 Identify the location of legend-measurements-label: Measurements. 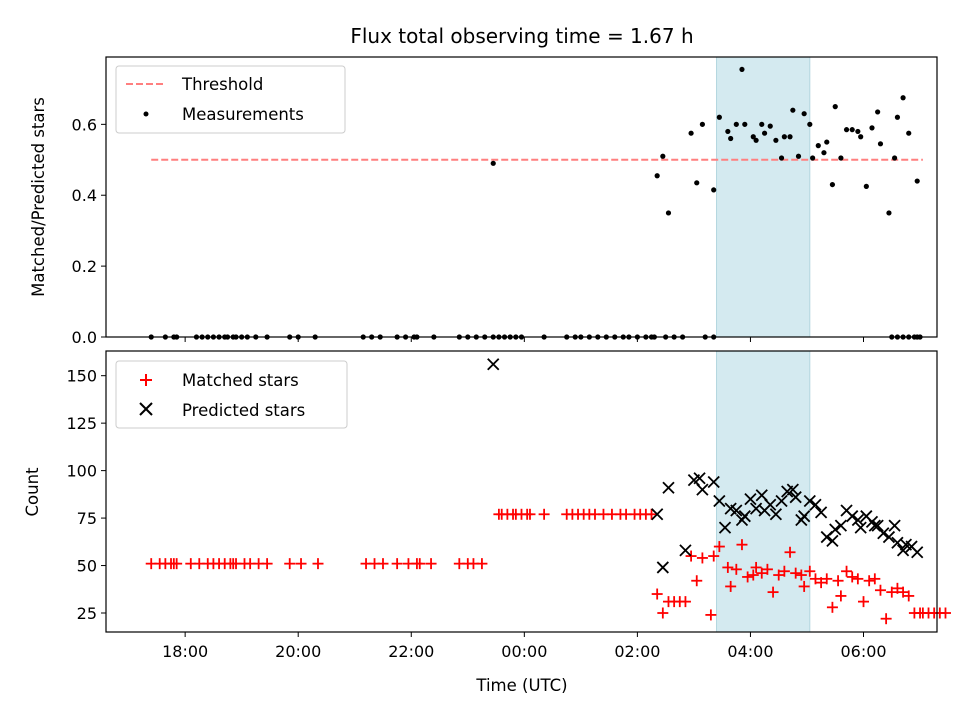
(243, 114).